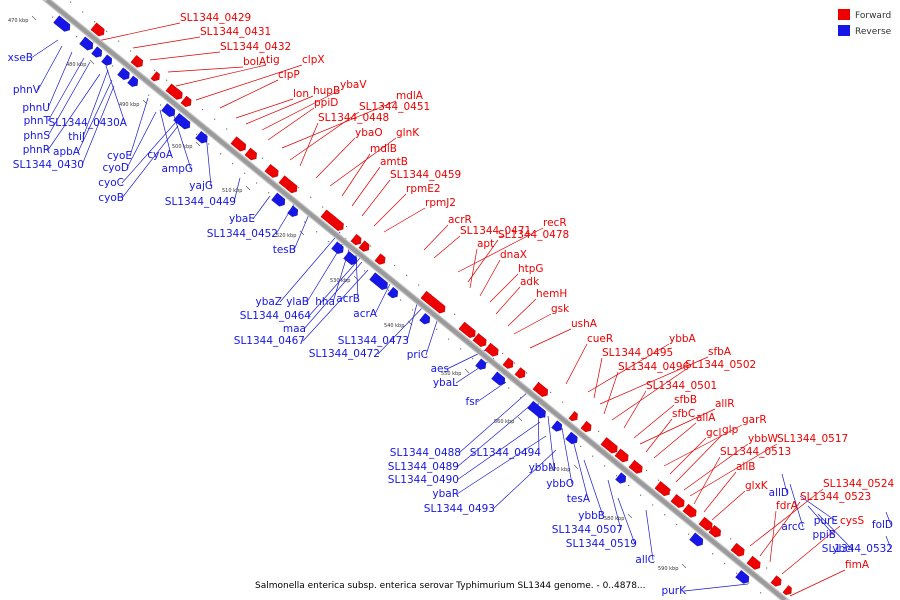 The image size is (900, 600). What do you see at coordinates (506, 453) in the screenshot?
I see `reverse-gene-label: SL1344_0494` at bounding box center [506, 453].